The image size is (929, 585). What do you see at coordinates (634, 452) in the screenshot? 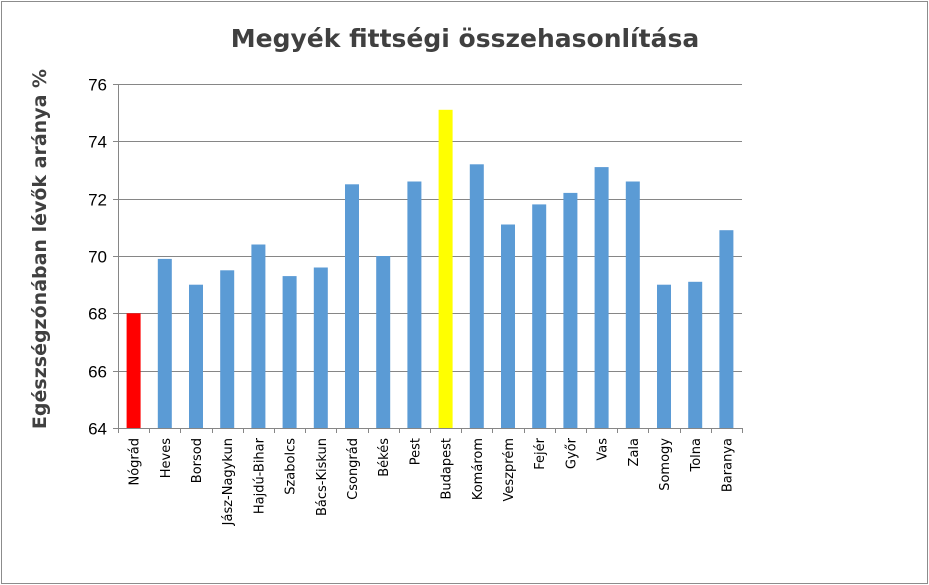
I see `x-tick-label: Zala` at bounding box center [634, 452].